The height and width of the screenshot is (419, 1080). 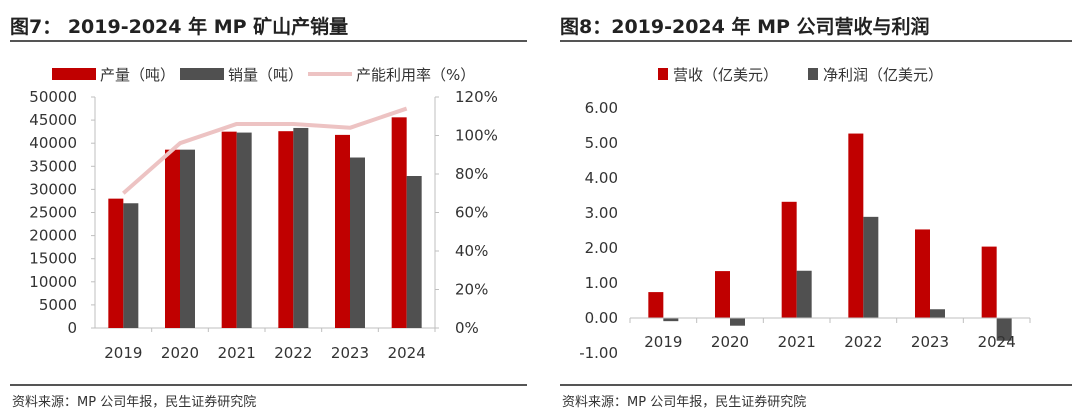 What do you see at coordinates (58, 305) in the screenshot?
I see `y-left-tick-label: 5000` at bounding box center [58, 305].